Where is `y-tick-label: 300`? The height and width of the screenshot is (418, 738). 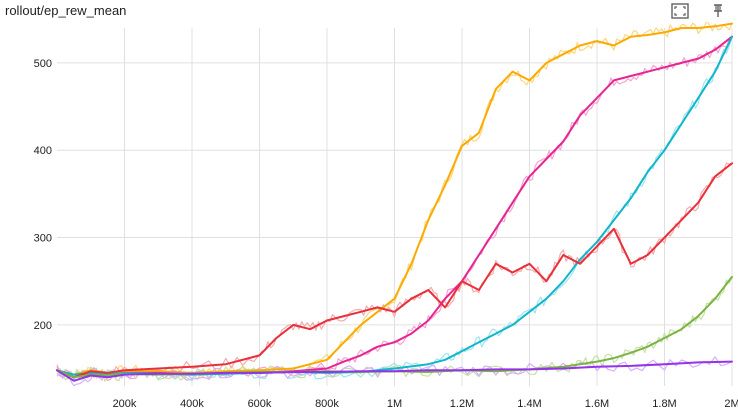
y-tick-label: 300 is located at coordinates (43, 239).